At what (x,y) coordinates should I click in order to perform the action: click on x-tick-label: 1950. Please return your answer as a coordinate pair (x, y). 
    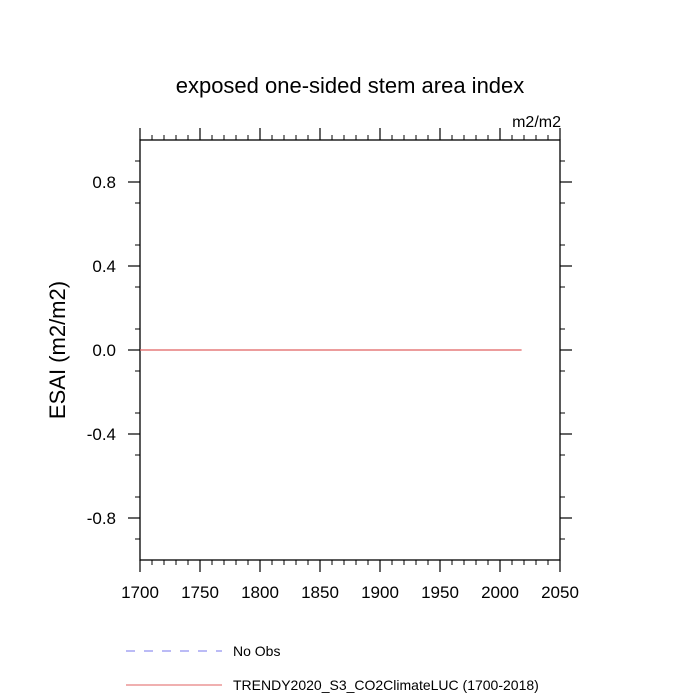
    Looking at the image, I should click on (440, 592).